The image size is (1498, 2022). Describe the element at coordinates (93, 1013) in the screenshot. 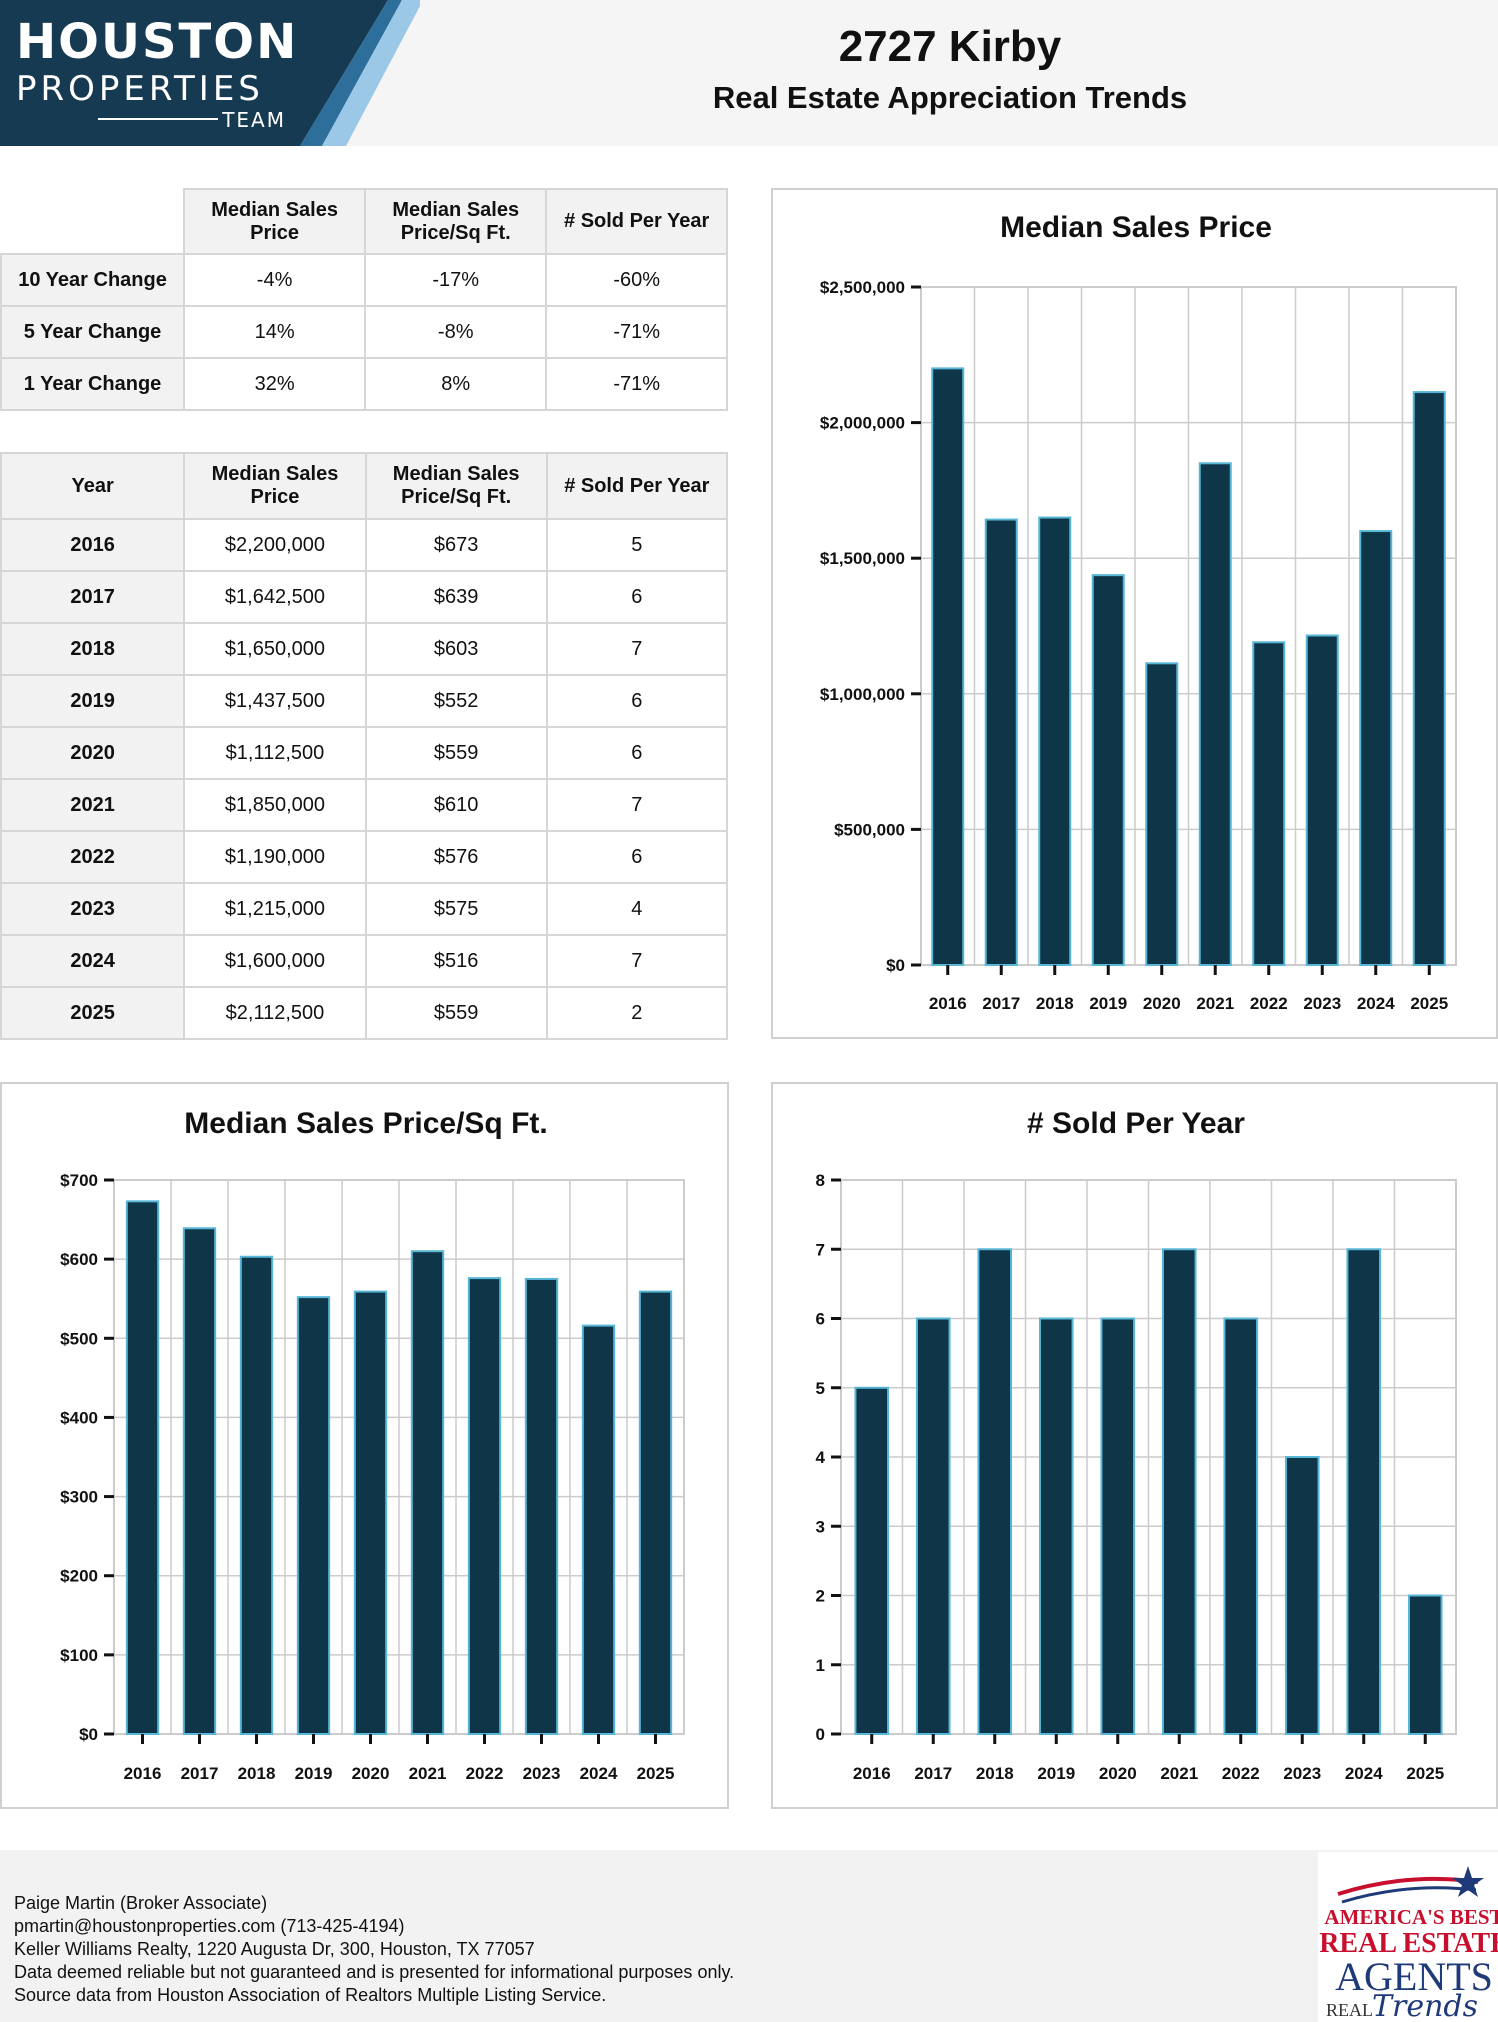

I see `year-cell: 2025` at that location.